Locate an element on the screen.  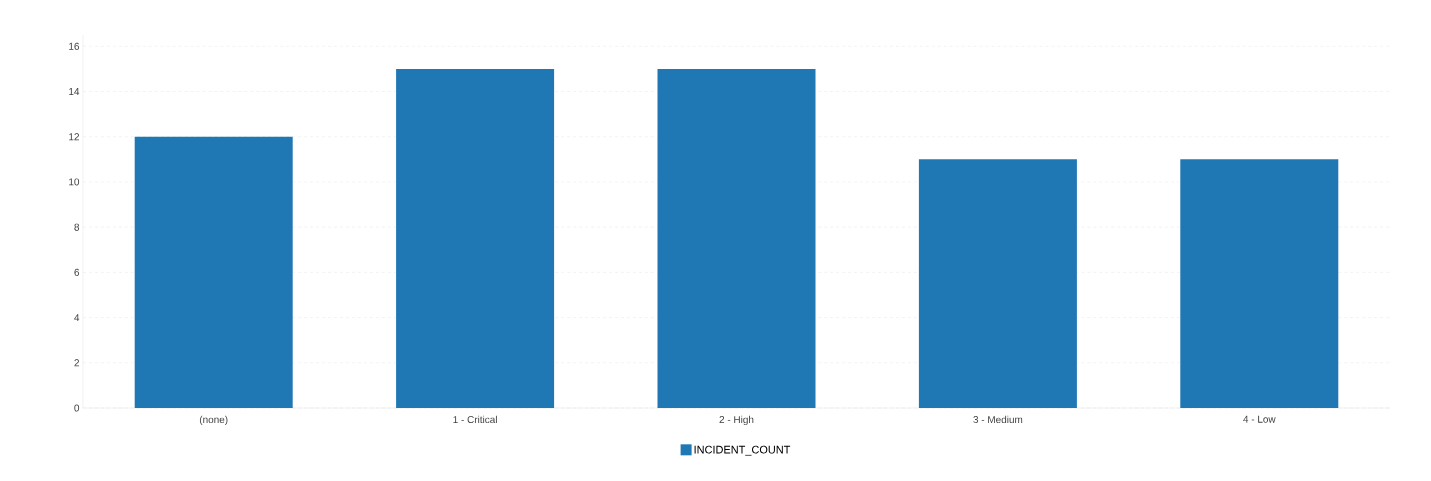
y-tick-label: 12 is located at coordinates (74, 137).